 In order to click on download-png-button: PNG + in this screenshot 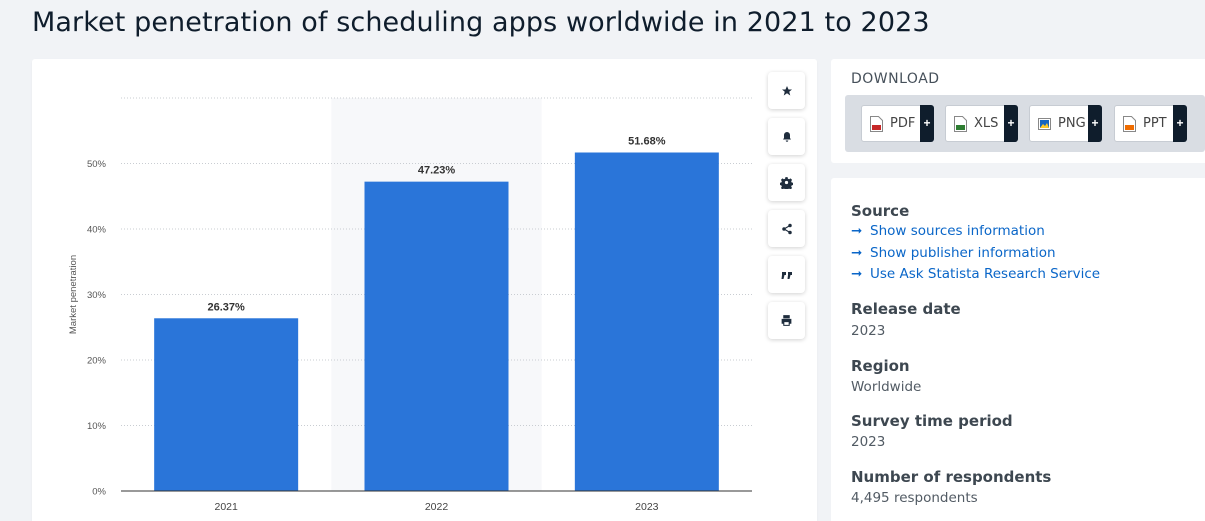, I will do `click(1065, 123)`.